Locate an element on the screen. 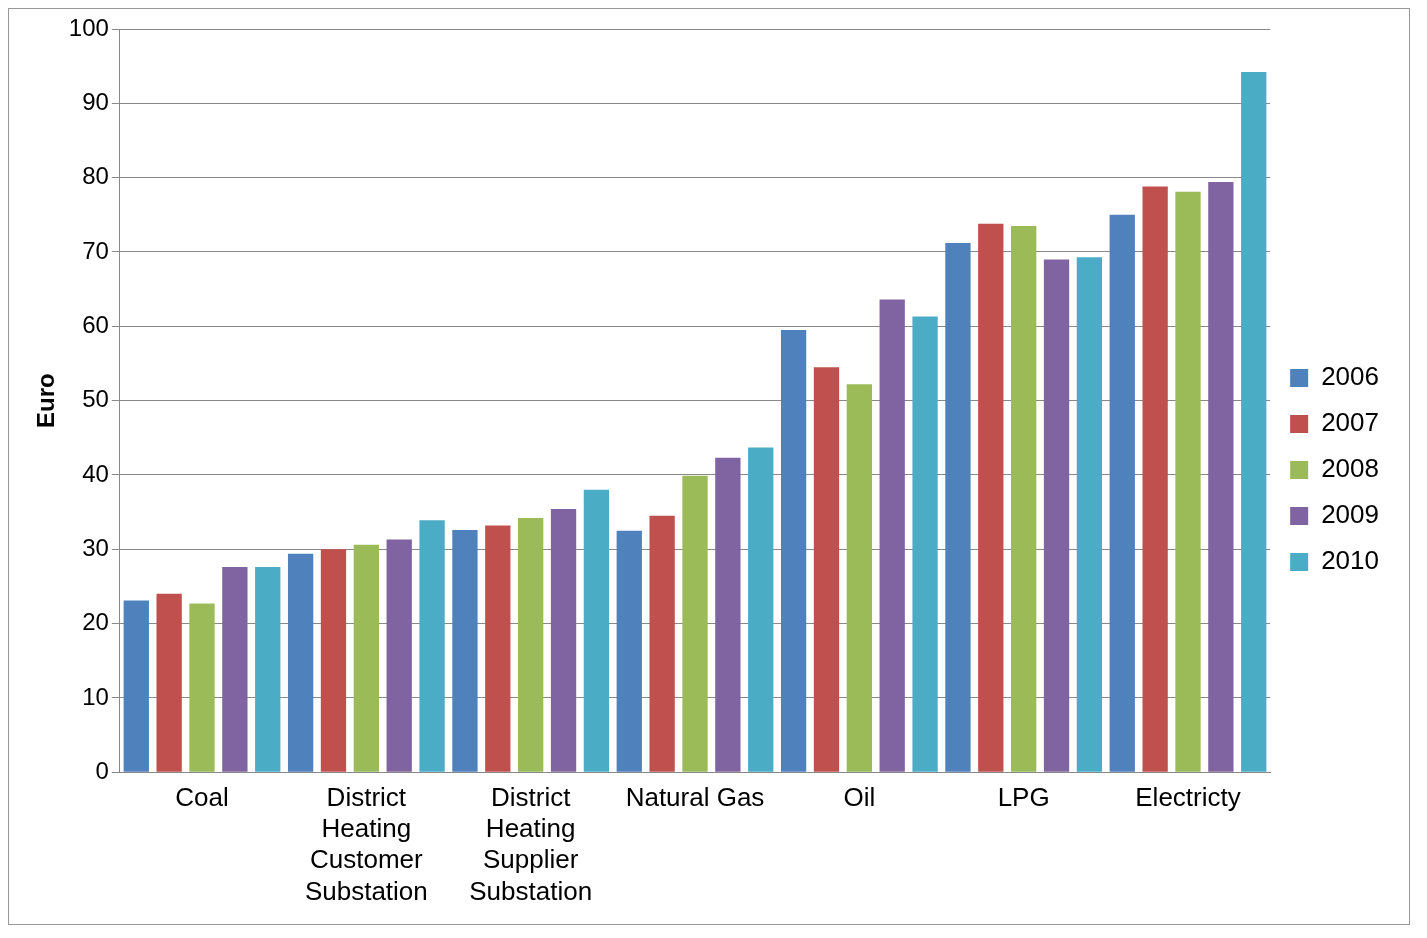 The height and width of the screenshot is (938, 1427). x-tick-label: LPG is located at coordinates (1023, 796).